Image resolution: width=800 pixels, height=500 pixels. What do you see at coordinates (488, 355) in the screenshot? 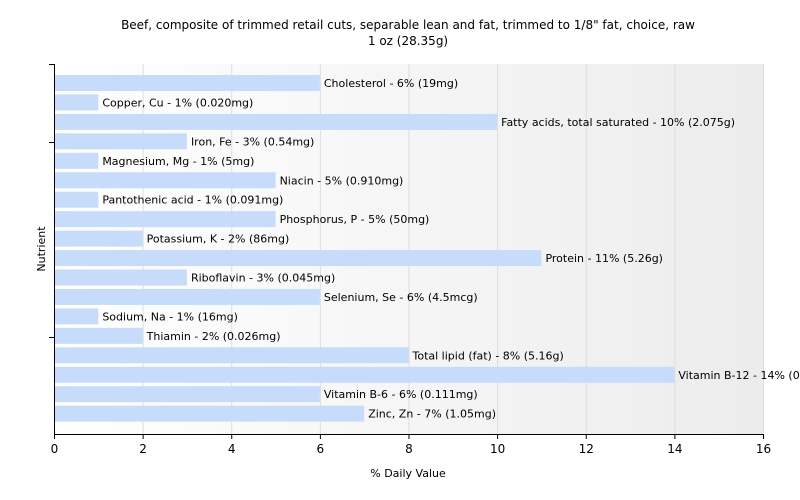
I see `bar-label: Total lipid (fat) - 8% (5.16g)` at bounding box center [488, 355].